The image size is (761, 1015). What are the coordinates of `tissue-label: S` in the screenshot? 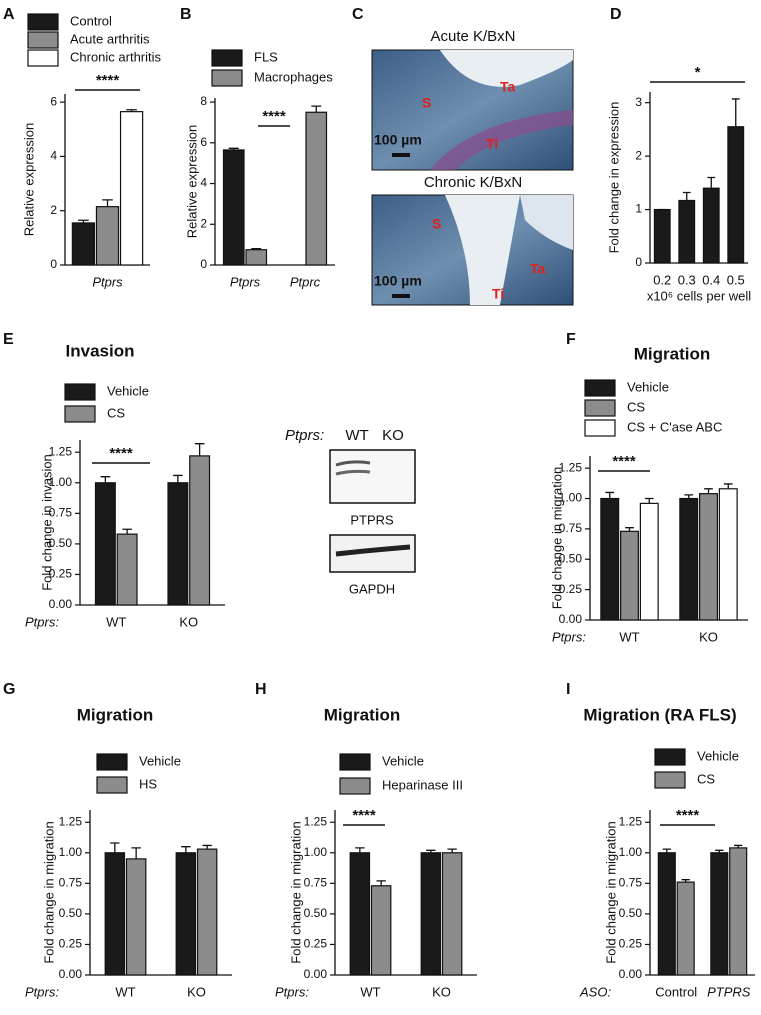 It's located at (426, 103).